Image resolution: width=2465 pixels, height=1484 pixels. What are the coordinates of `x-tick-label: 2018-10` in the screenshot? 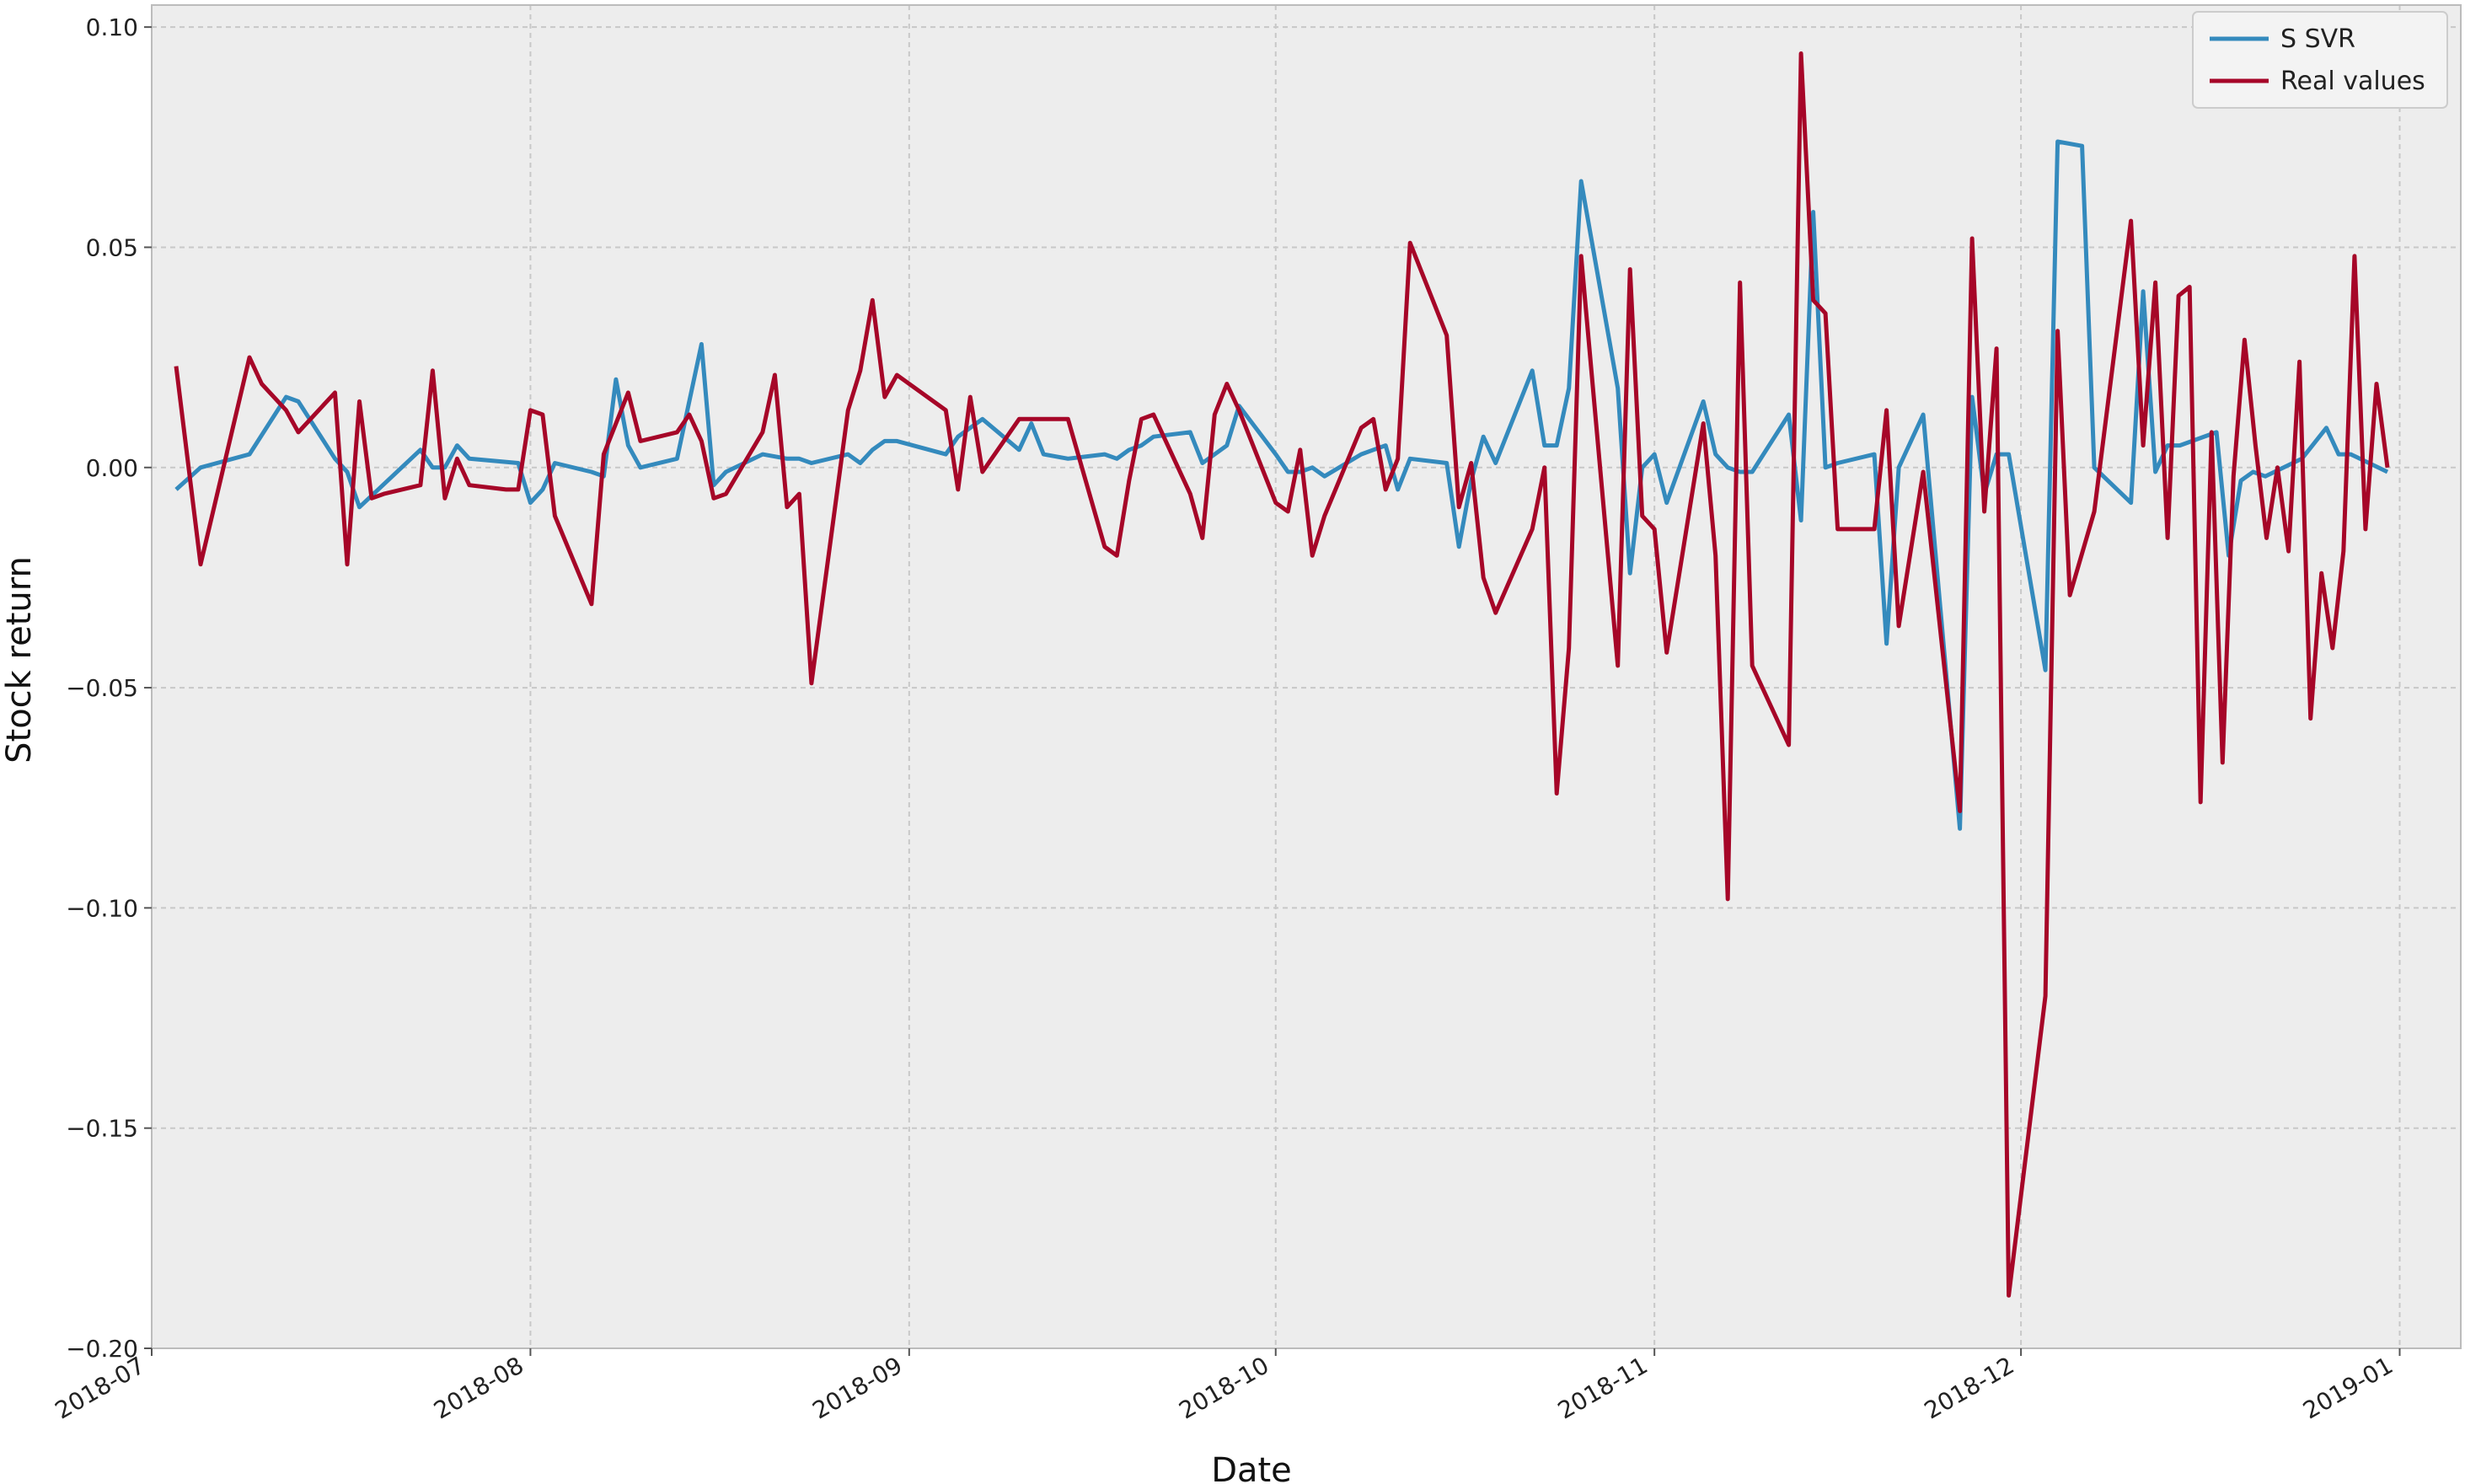 It's located at (1223, 1388).